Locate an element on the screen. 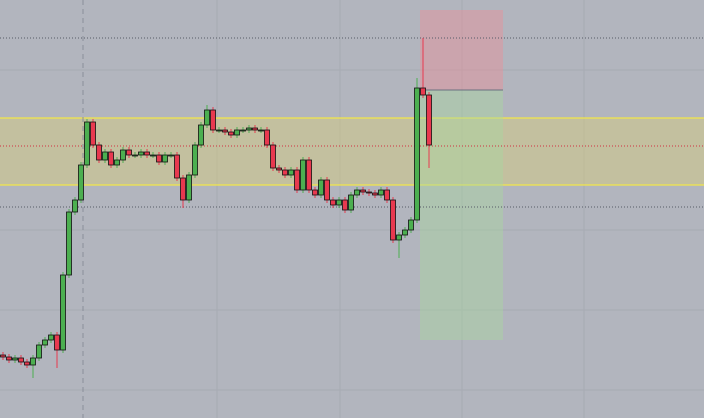  stop-zone is located at coordinates (461, 50).